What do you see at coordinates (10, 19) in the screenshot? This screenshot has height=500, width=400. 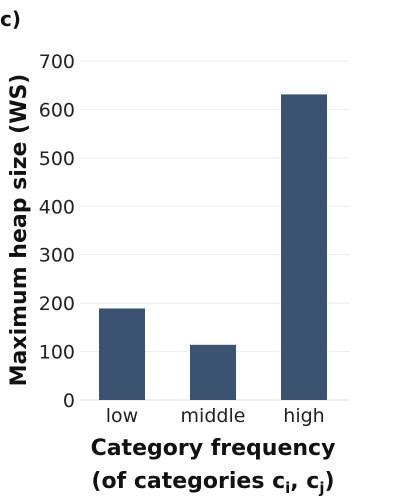 I see `panel-label: c)` at bounding box center [10, 19].